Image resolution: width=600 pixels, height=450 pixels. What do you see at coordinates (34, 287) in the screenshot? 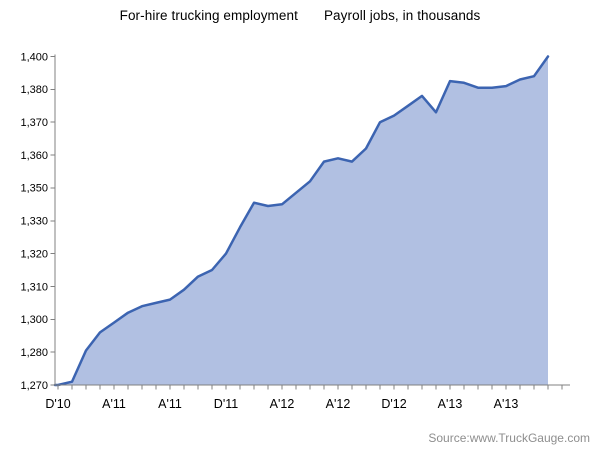
I see `y-axis-label: 1,310` at bounding box center [34, 287].